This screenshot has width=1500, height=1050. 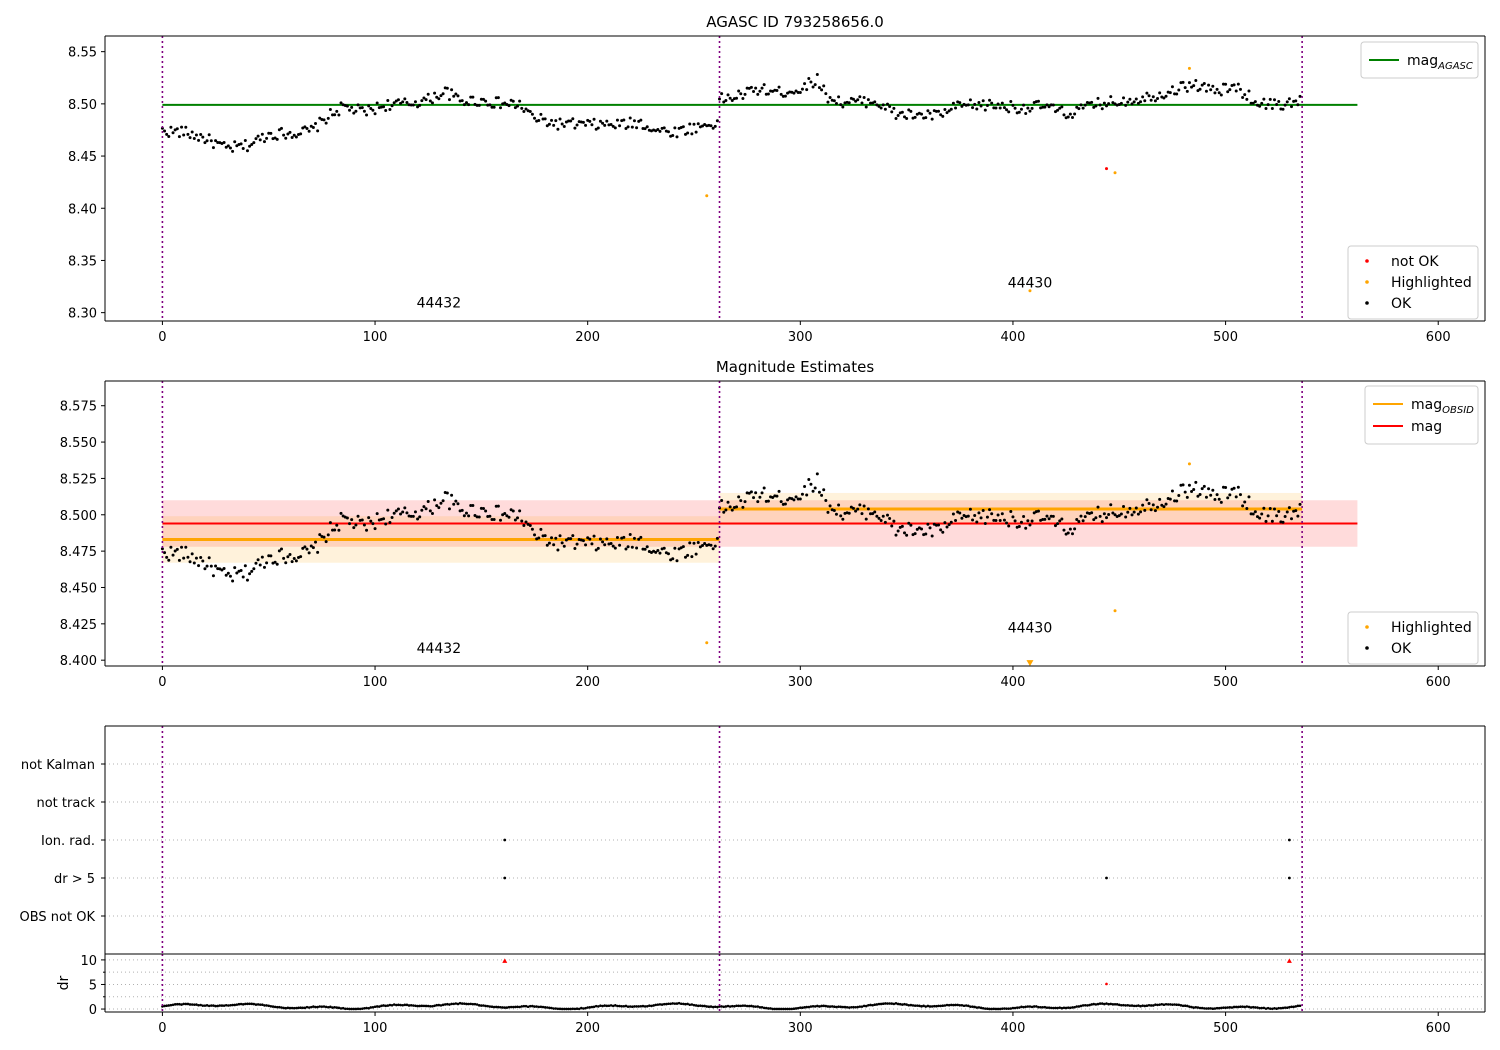 I want to click on panel1-ytick-label: 8.45, so click(x=82, y=157).